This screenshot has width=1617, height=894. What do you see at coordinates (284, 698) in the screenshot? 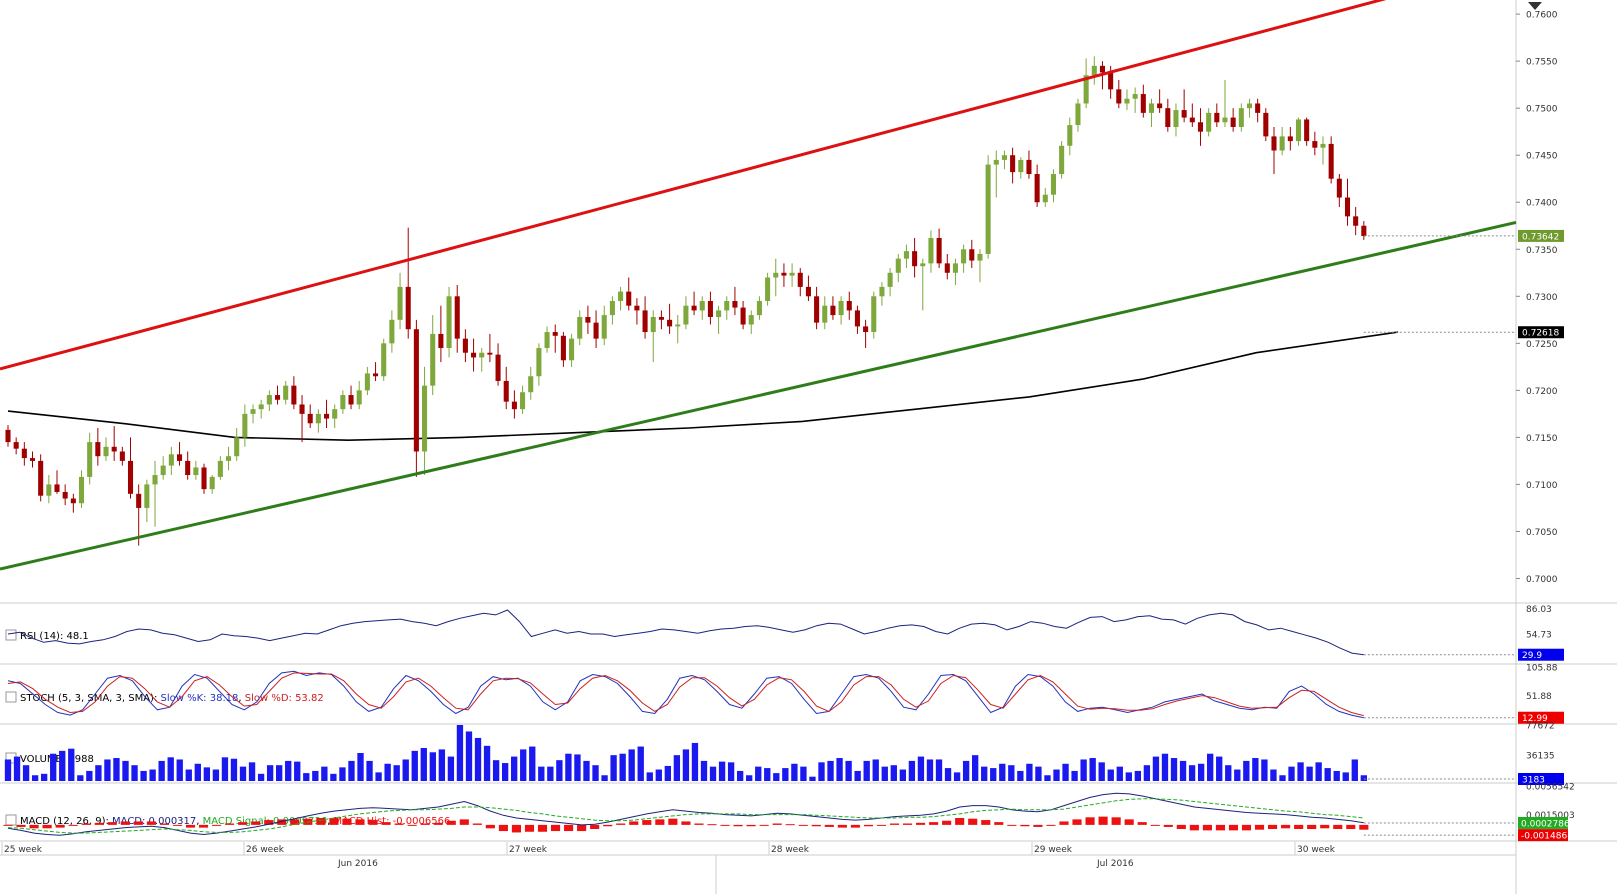
I see `stoch-d-label: Slow %D: 53.82` at bounding box center [284, 698].